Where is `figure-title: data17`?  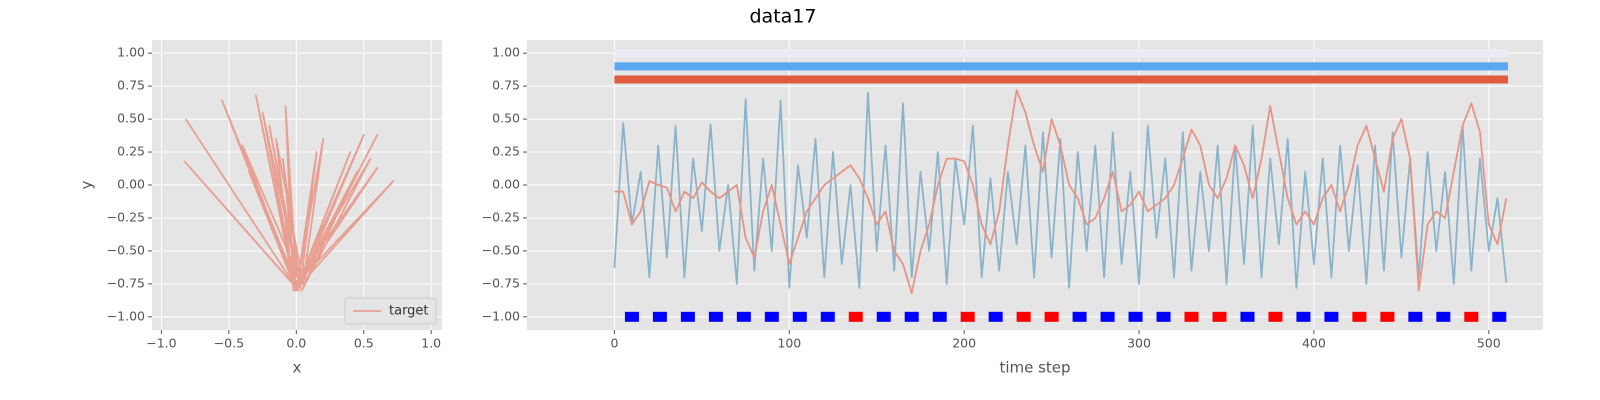
figure-title: data17 is located at coordinates (783, 17).